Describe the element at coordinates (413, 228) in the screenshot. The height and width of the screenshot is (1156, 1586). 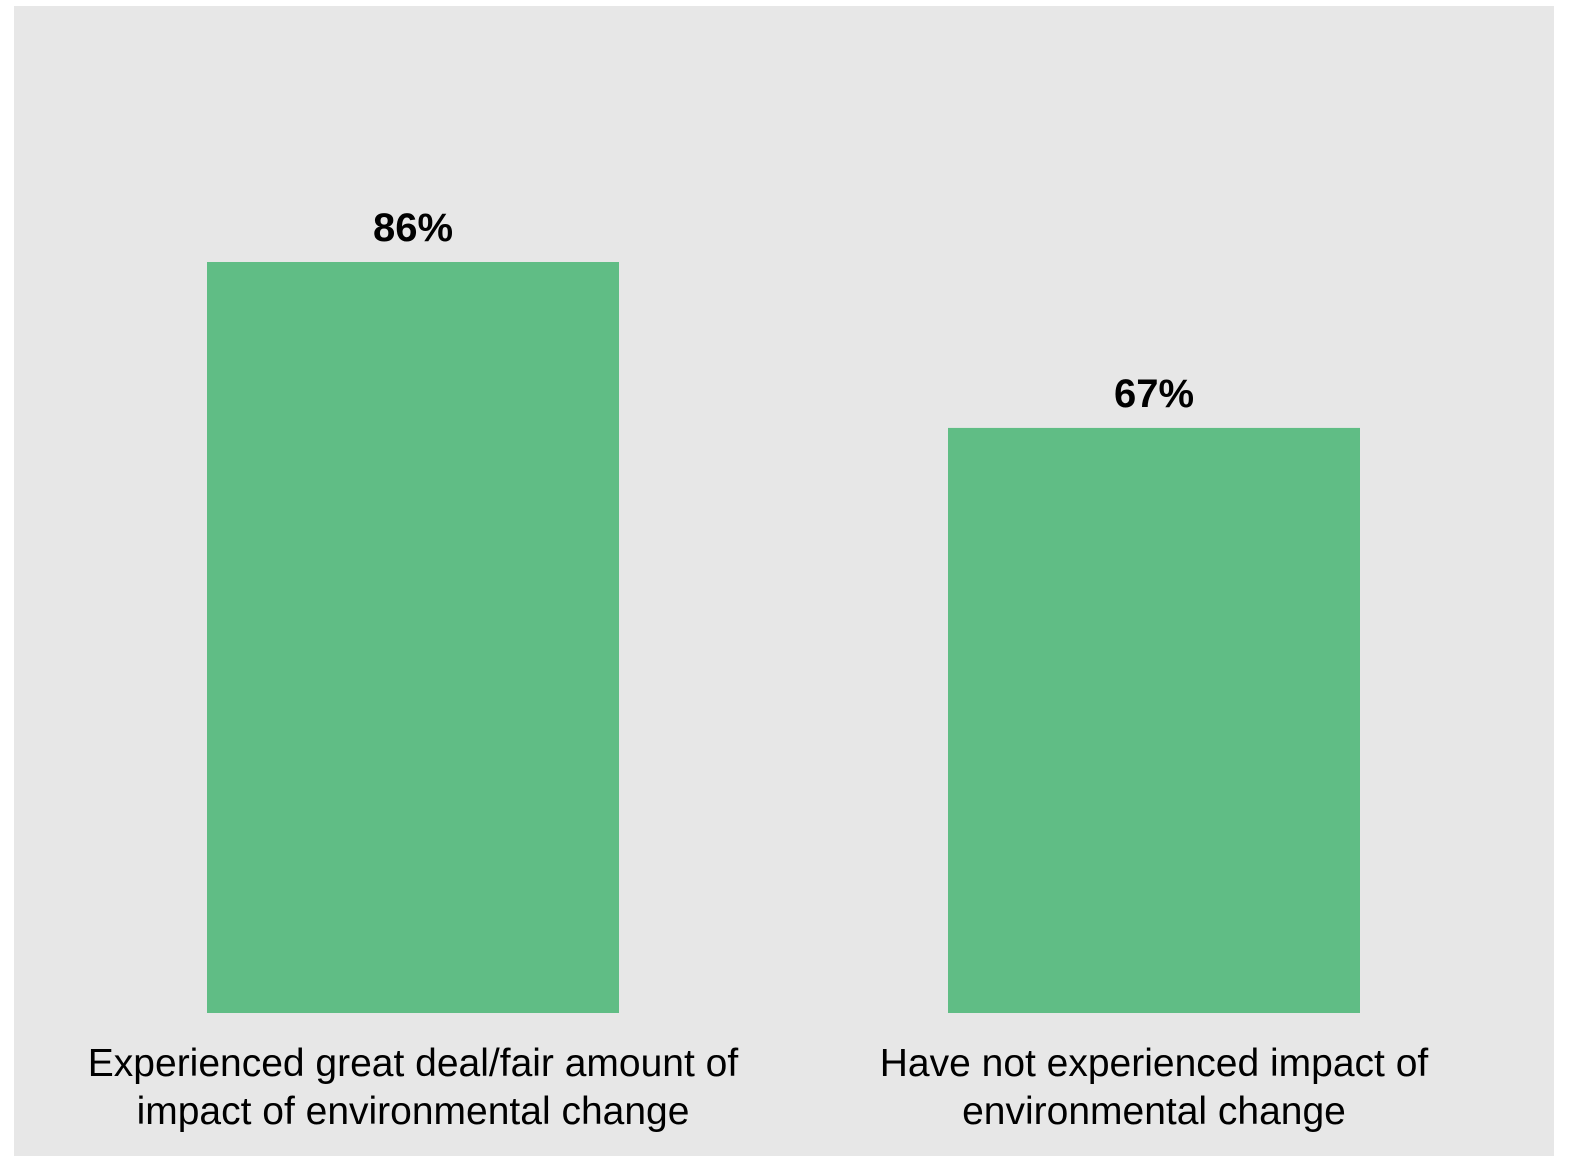
I see `bar-value-label-1: 86%` at that location.